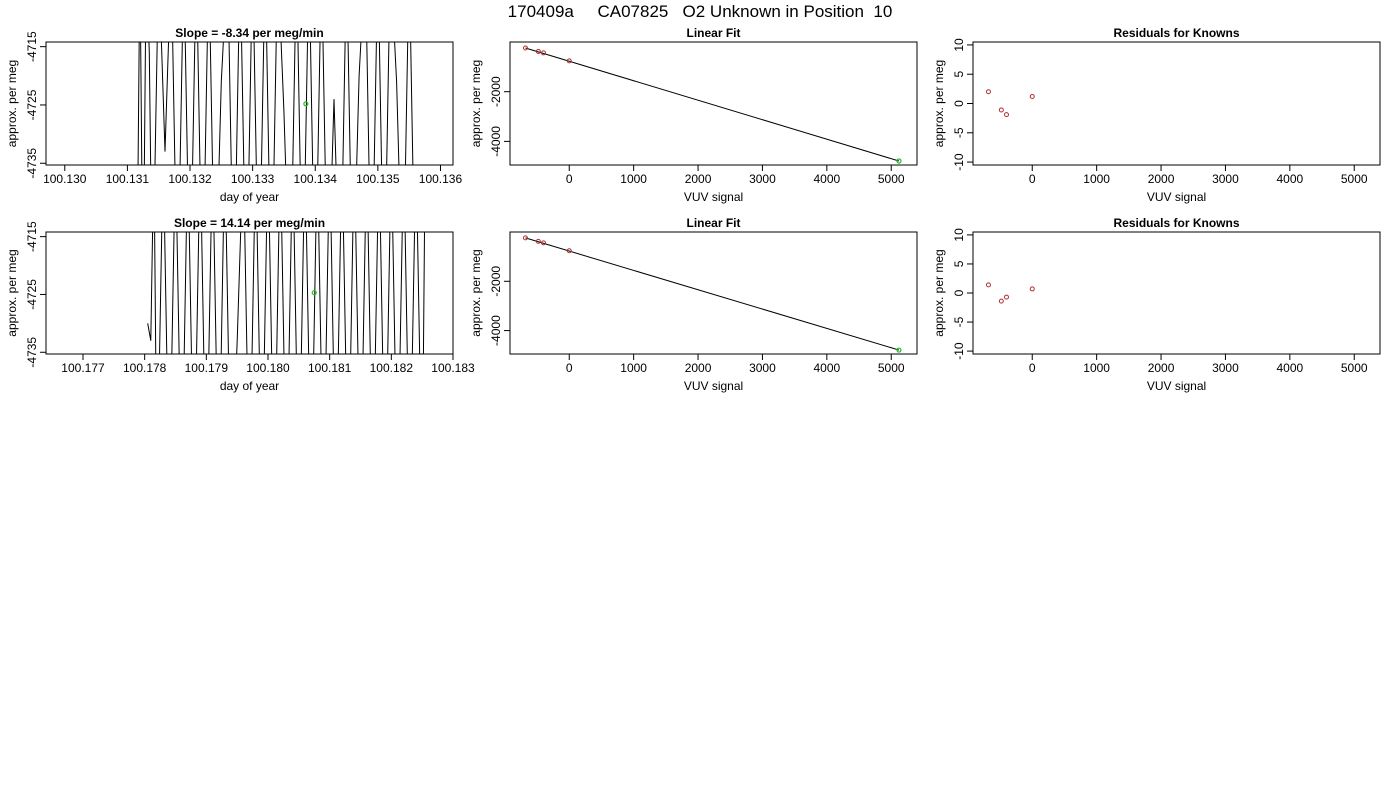 The image size is (1400, 800). Describe the element at coordinates (249, 33) in the screenshot. I see `panel-title: Slope = -8.34 per meg/min` at that location.